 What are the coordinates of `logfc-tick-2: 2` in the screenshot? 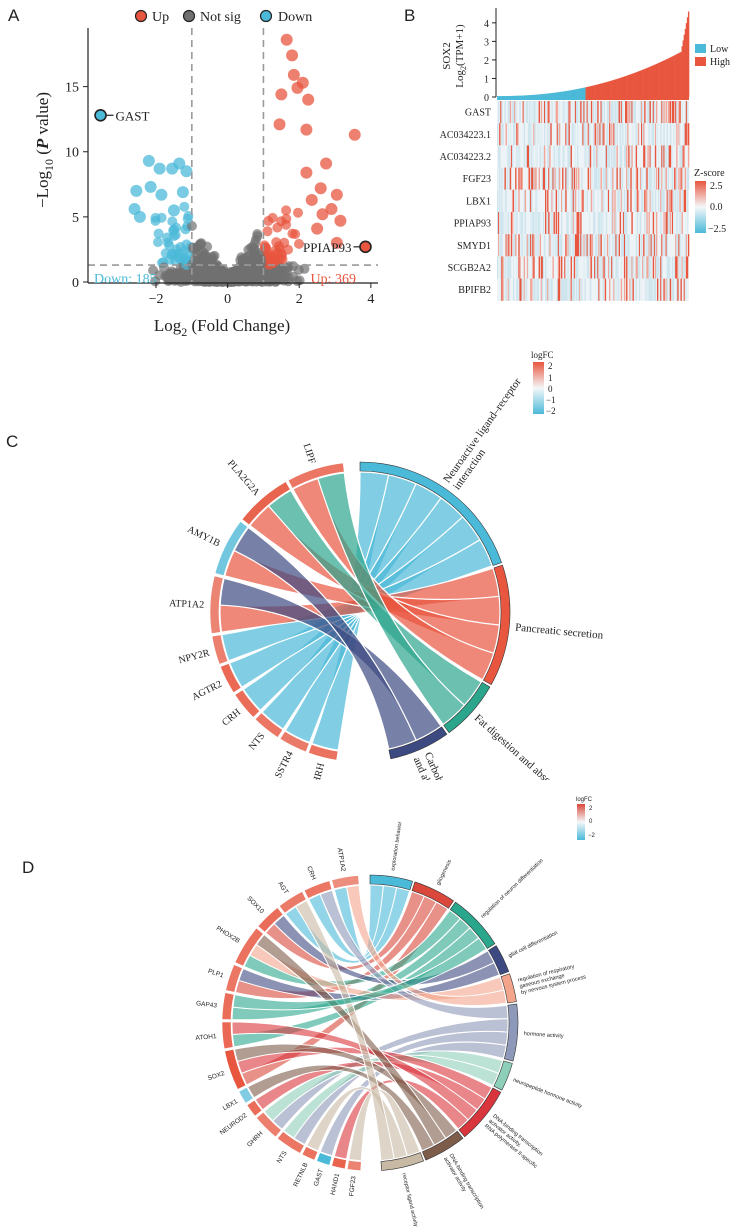 It's located at (550, 366).